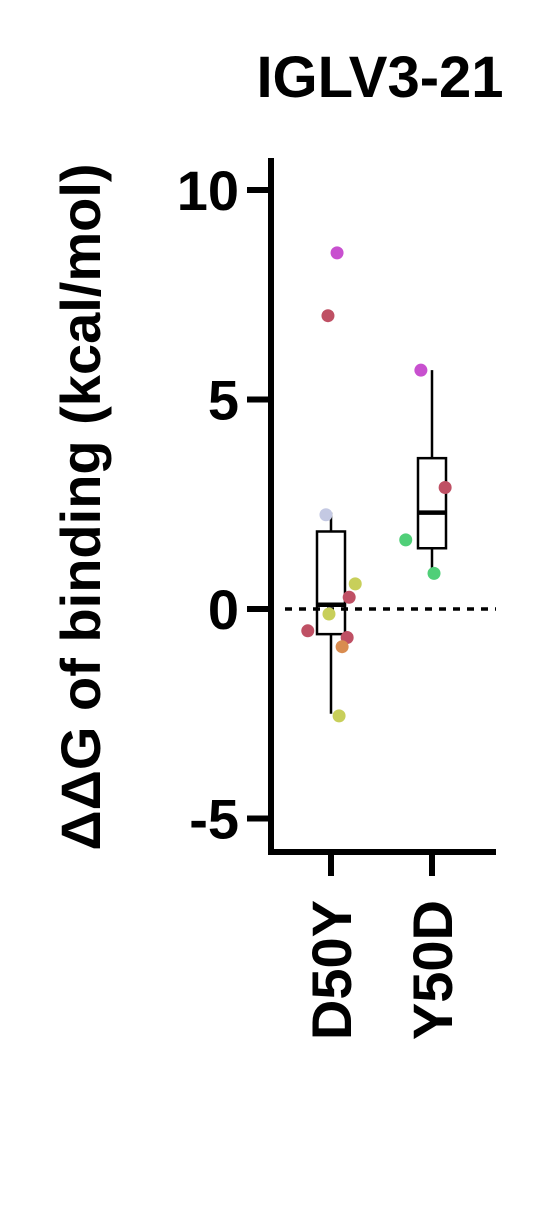  What do you see at coordinates (432, 970) in the screenshot?
I see `x-tick-label: Y50D` at bounding box center [432, 970].